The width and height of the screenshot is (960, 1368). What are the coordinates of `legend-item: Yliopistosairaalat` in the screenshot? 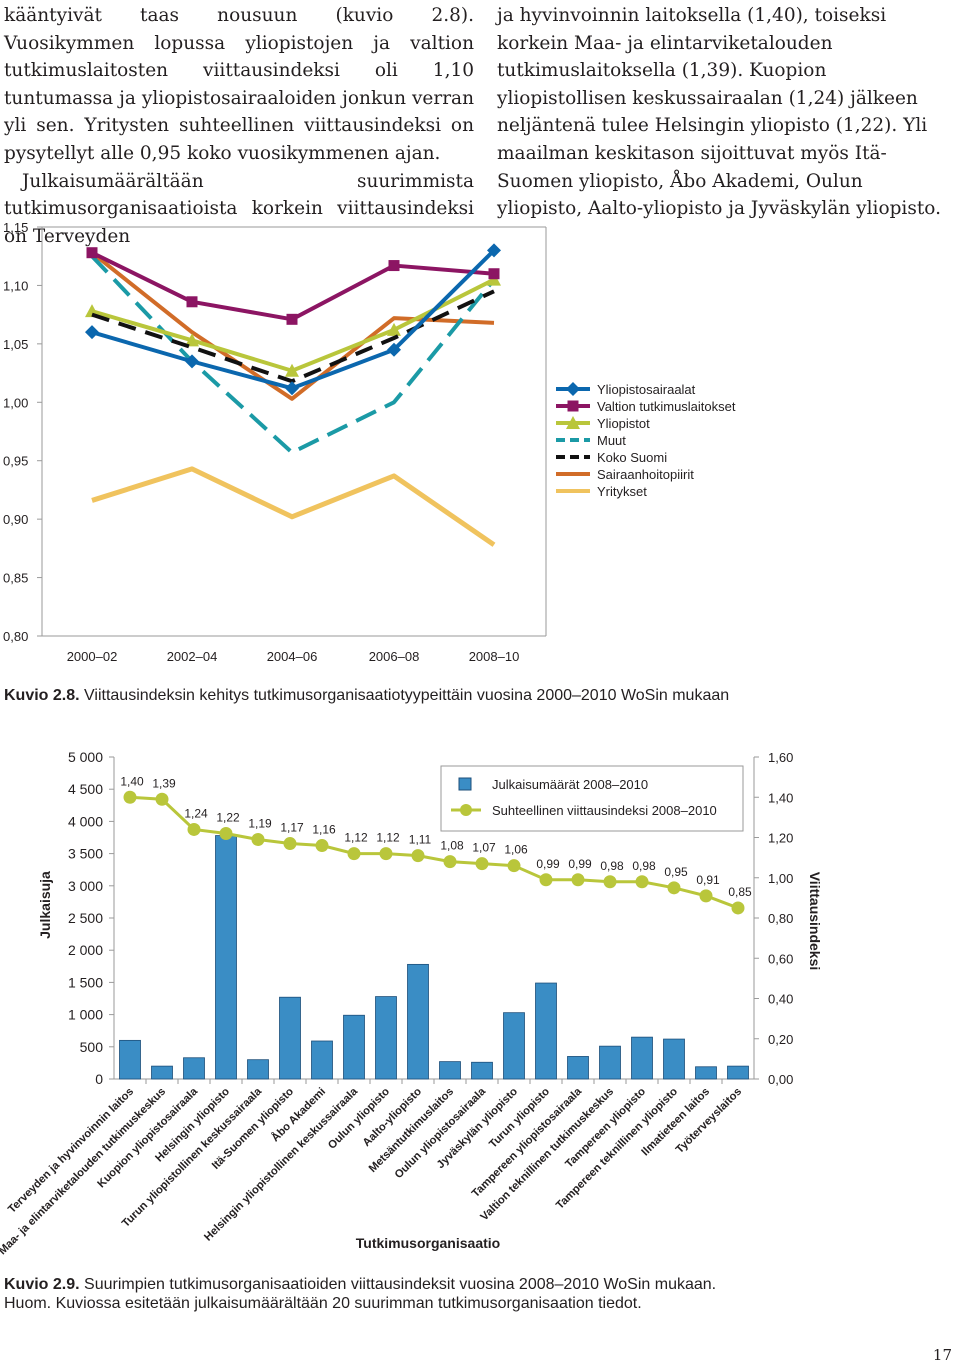 It's located at (626, 389).